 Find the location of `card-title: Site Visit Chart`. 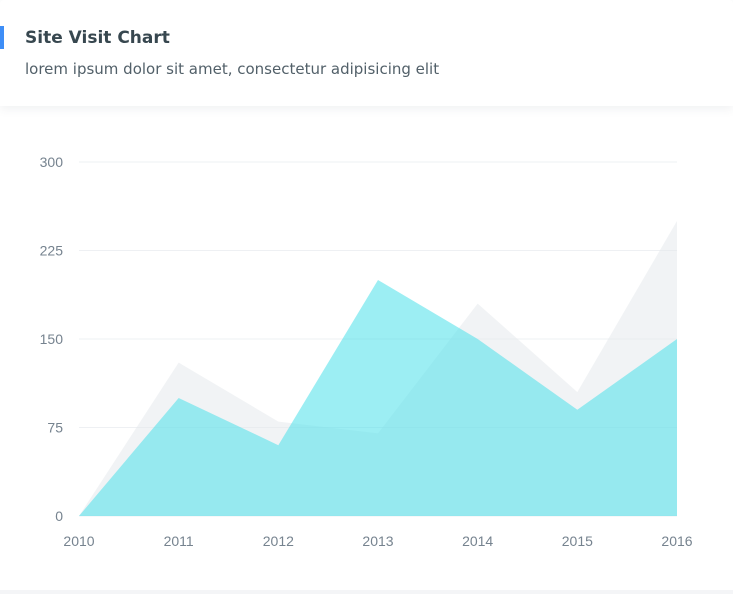

card-title: Site Visit Chart is located at coordinates (97, 38).